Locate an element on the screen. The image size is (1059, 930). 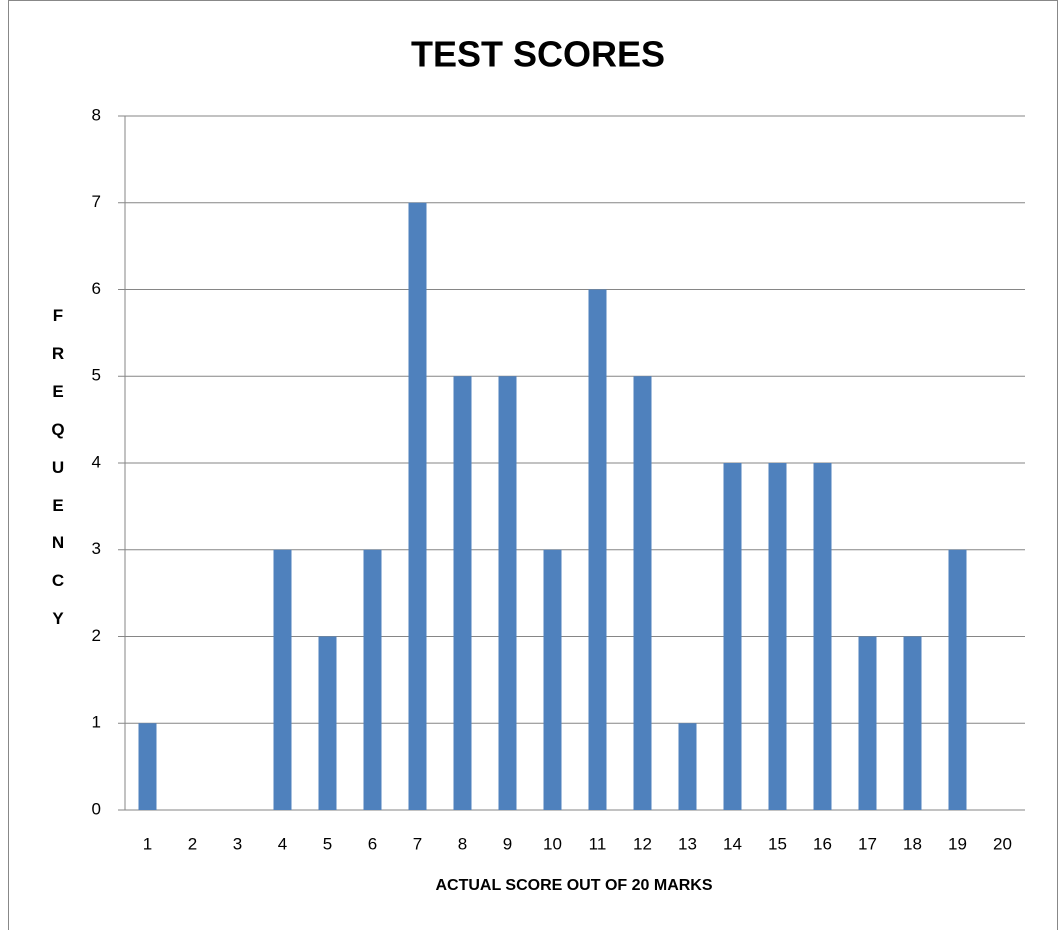
x-tick-label: 14 is located at coordinates (732, 843).